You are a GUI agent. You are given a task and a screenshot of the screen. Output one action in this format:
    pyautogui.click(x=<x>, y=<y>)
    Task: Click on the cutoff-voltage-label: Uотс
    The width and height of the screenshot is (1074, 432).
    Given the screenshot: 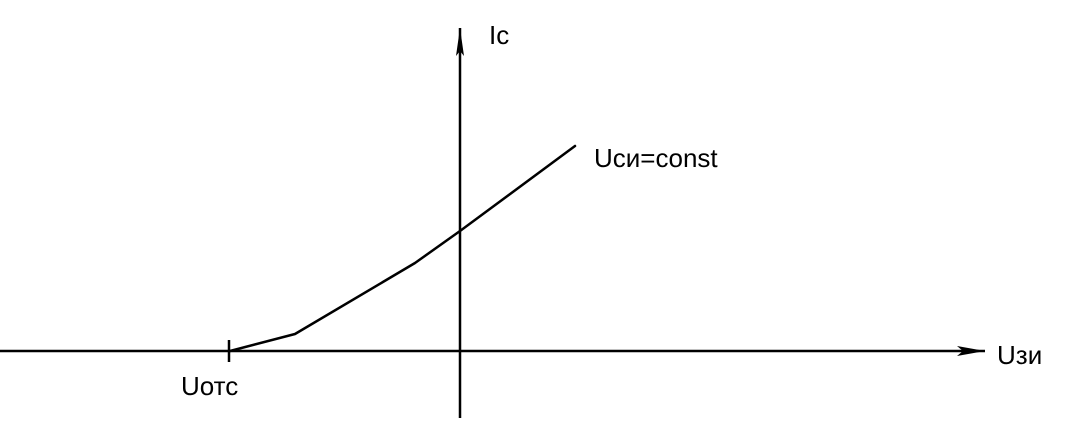 What is the action you would take?
    pyautogui.click(x=209, y=386)
    